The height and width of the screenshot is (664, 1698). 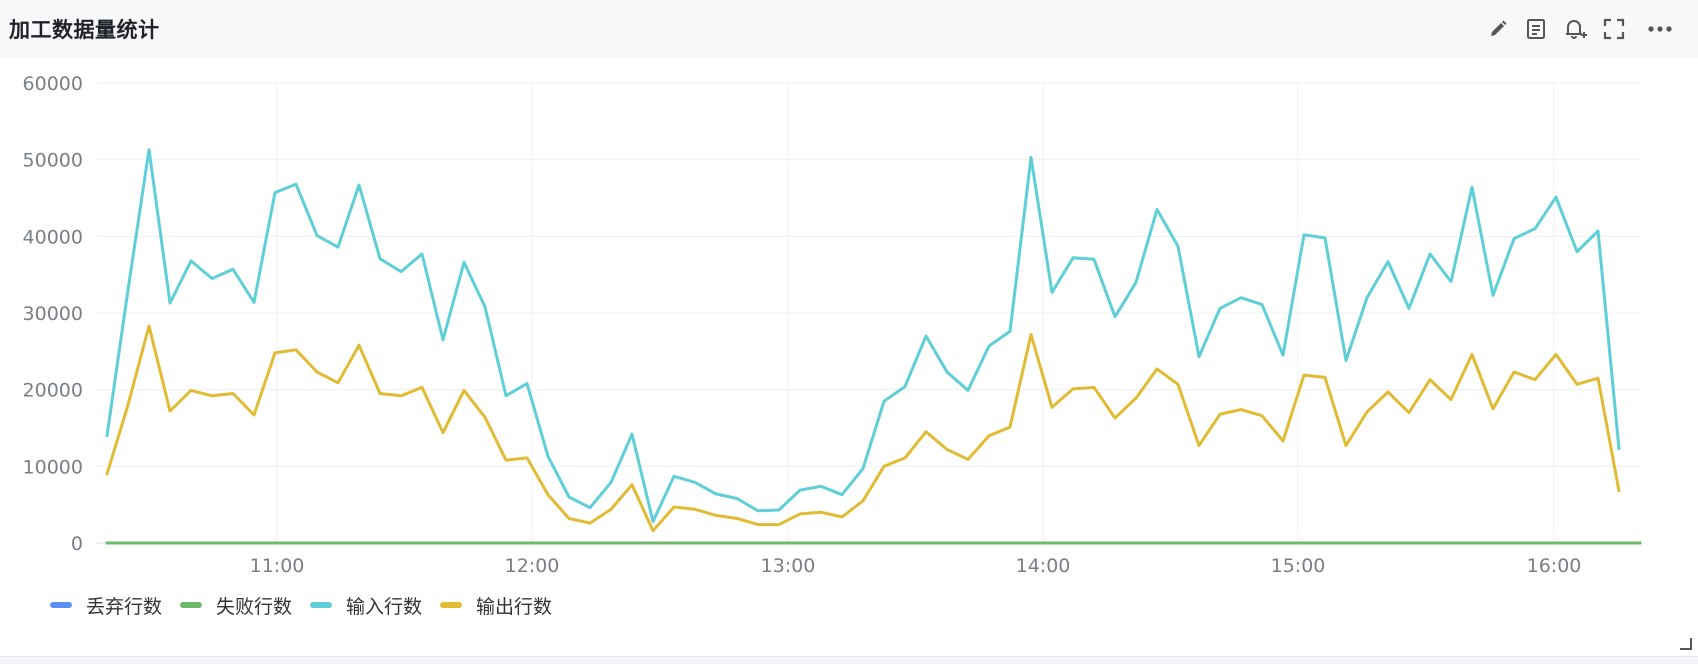 What do you see at coordinates (53, 161) in the screenshot?
I see `y-tick-label: 50000` at bounding box center [53, 161].